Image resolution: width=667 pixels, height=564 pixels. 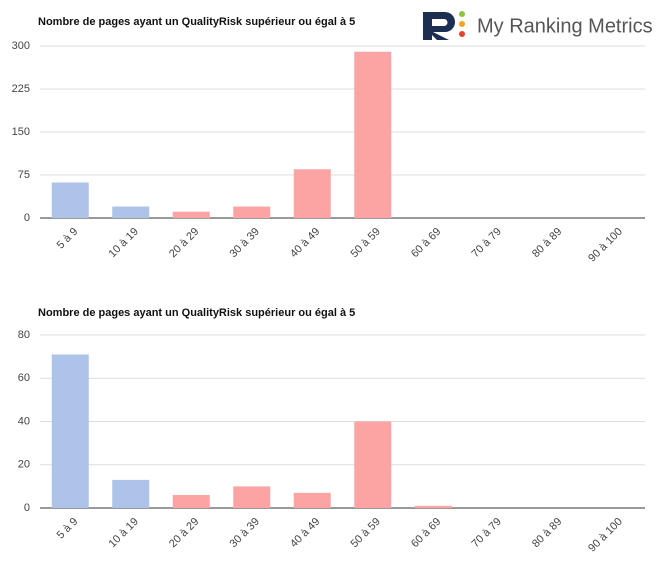 I want to click on logo-icon, so click(x=444, y=25).